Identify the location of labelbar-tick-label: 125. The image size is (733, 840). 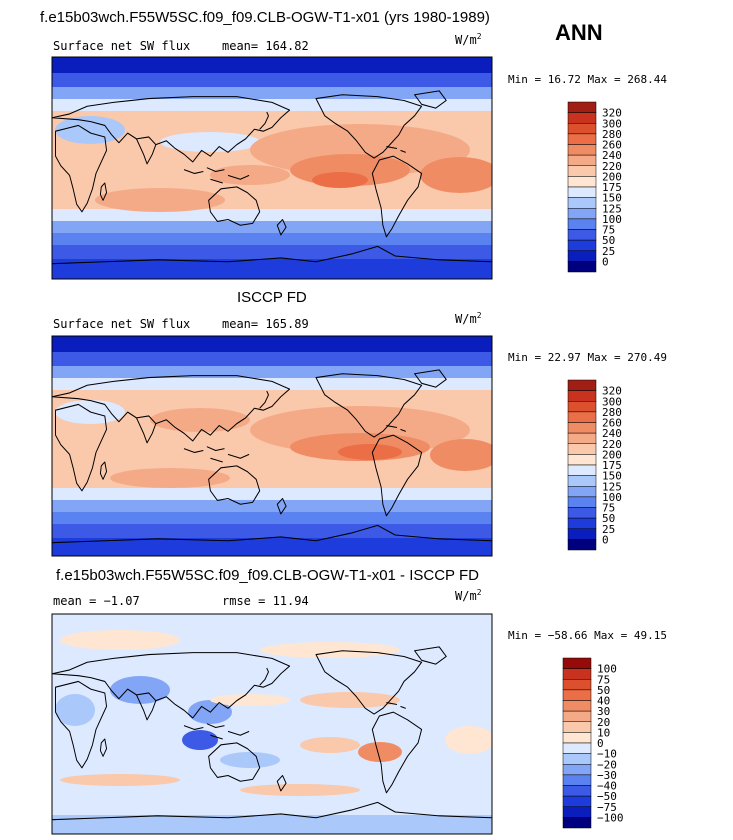
(612, 208).